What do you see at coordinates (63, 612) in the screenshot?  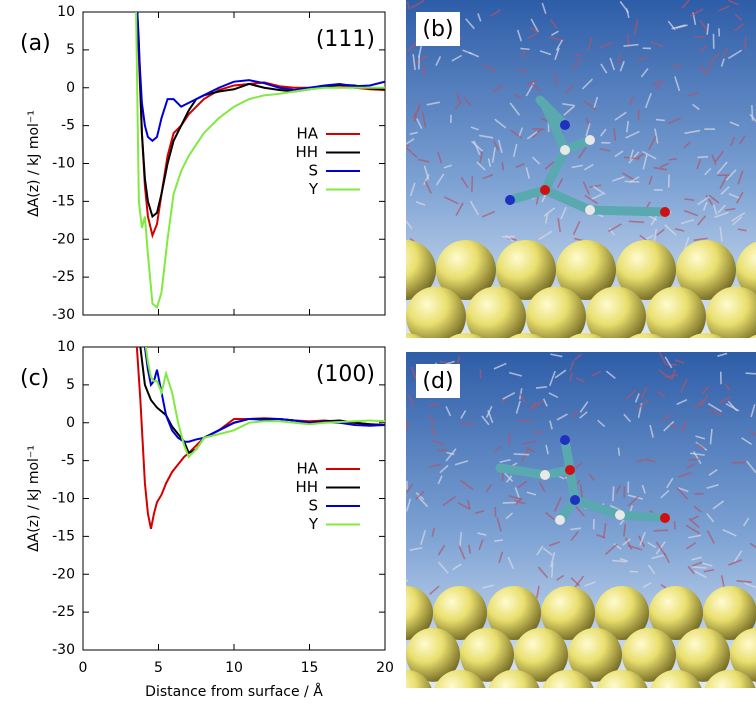 I see `y-tick-label: -25` at bounding box center [63, 612].